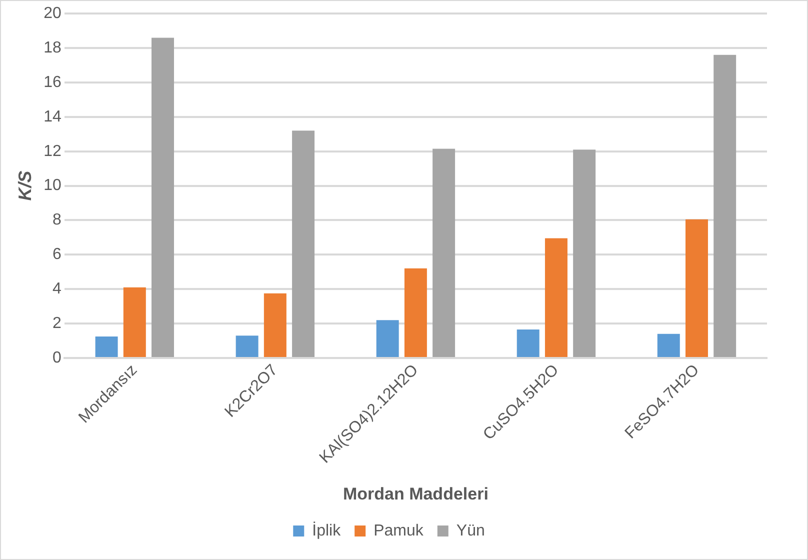  Describe the element at coordinates (57, 289) in the screenshot. I see `y-tick-label: 4` at that location.